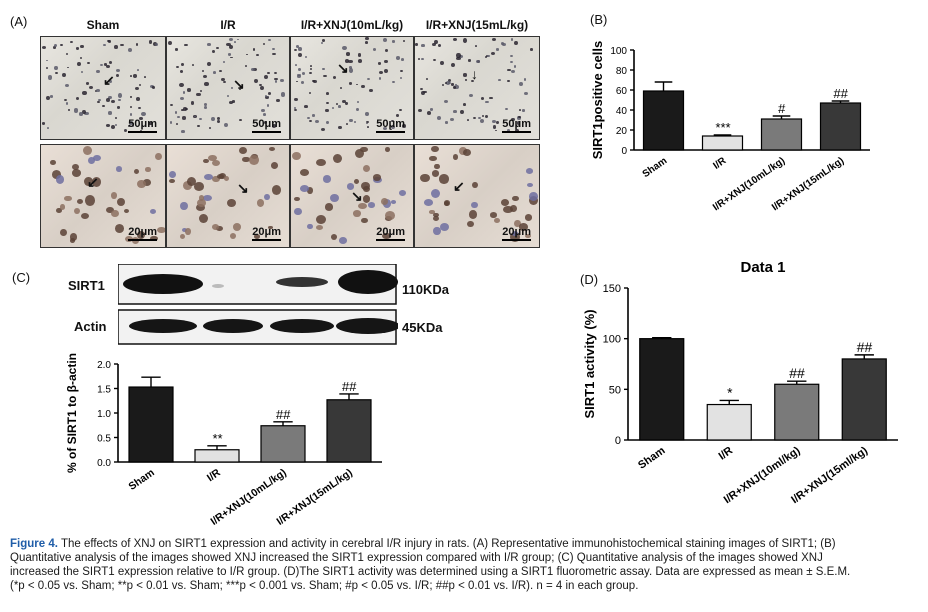  What do you see at coordinates (864, 347) in the screenshot?
I see `significance-marker: ##` at bounding box center [864, 347].